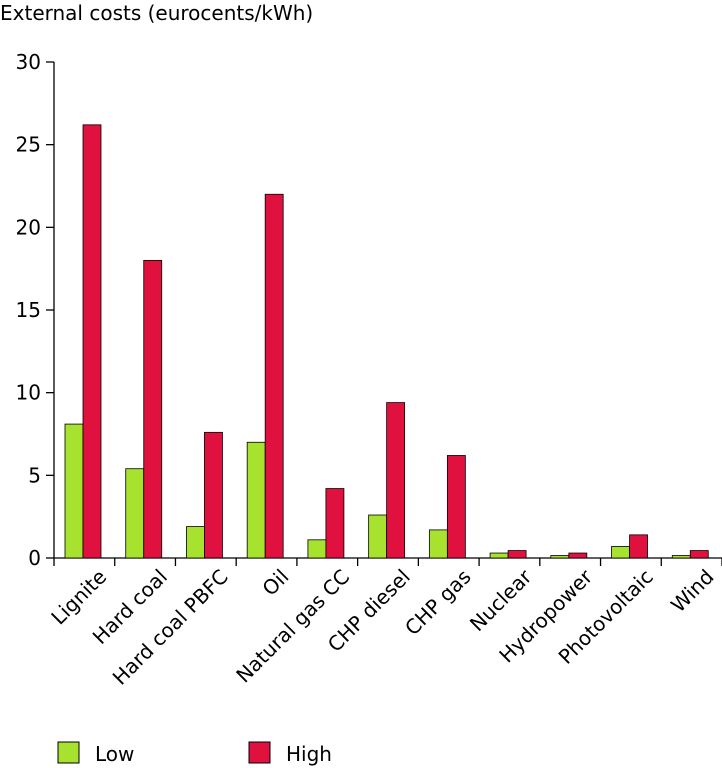  I want to click on y-tick-label: 20, so click(28, 227).